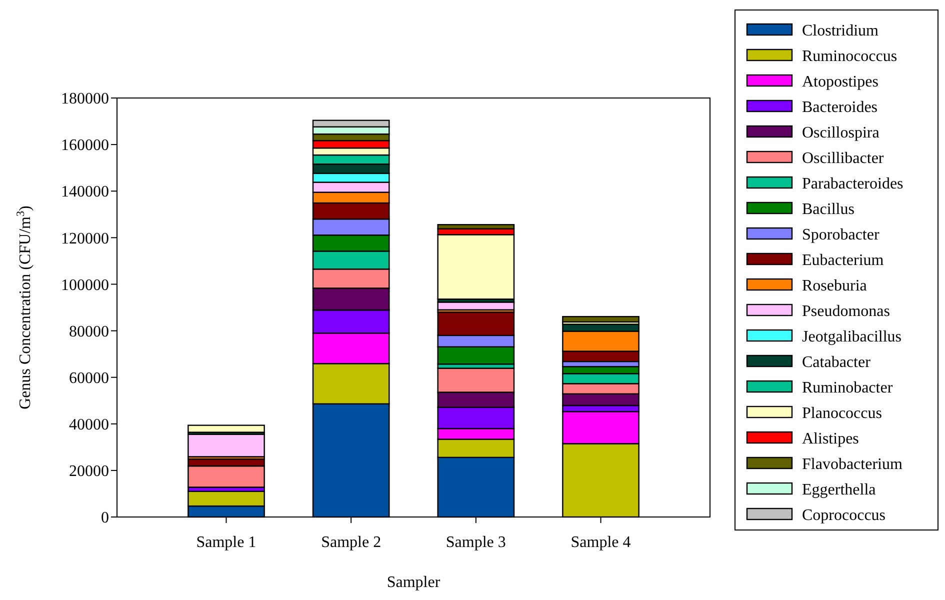  Describe the element at coordinates (830, 439) in the screenshot. I see `legend-label: Alistipes` at that location.